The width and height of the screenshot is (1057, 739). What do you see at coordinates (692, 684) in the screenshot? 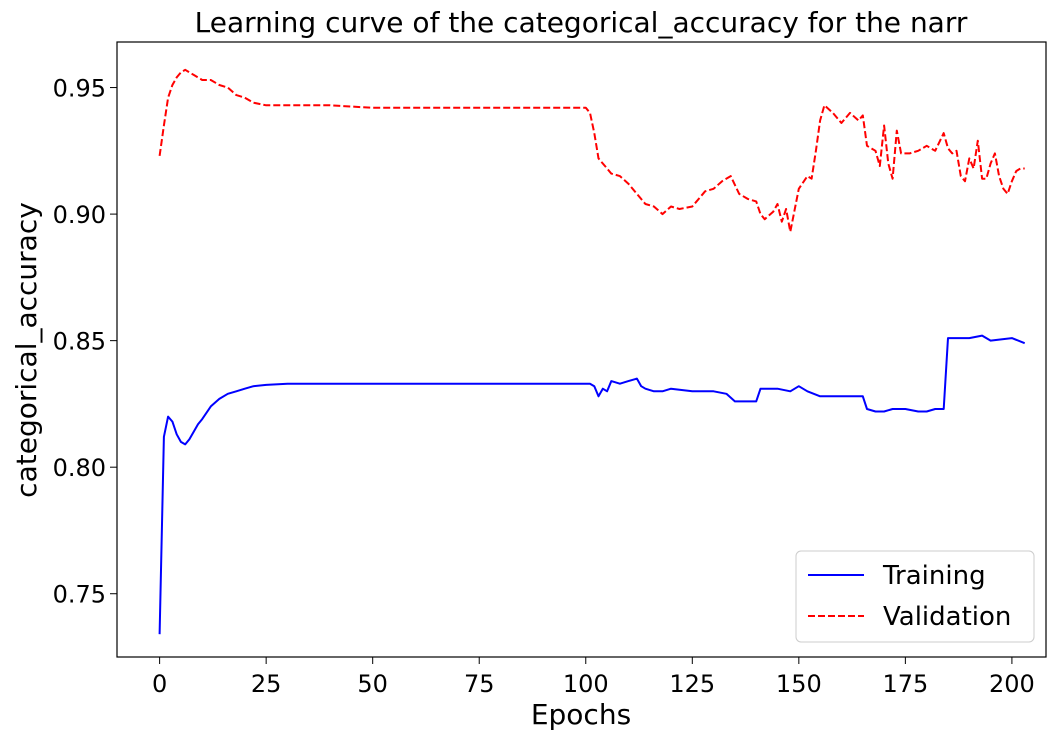
I see `x-tick-label: 125` at bounding box center [692, 684].